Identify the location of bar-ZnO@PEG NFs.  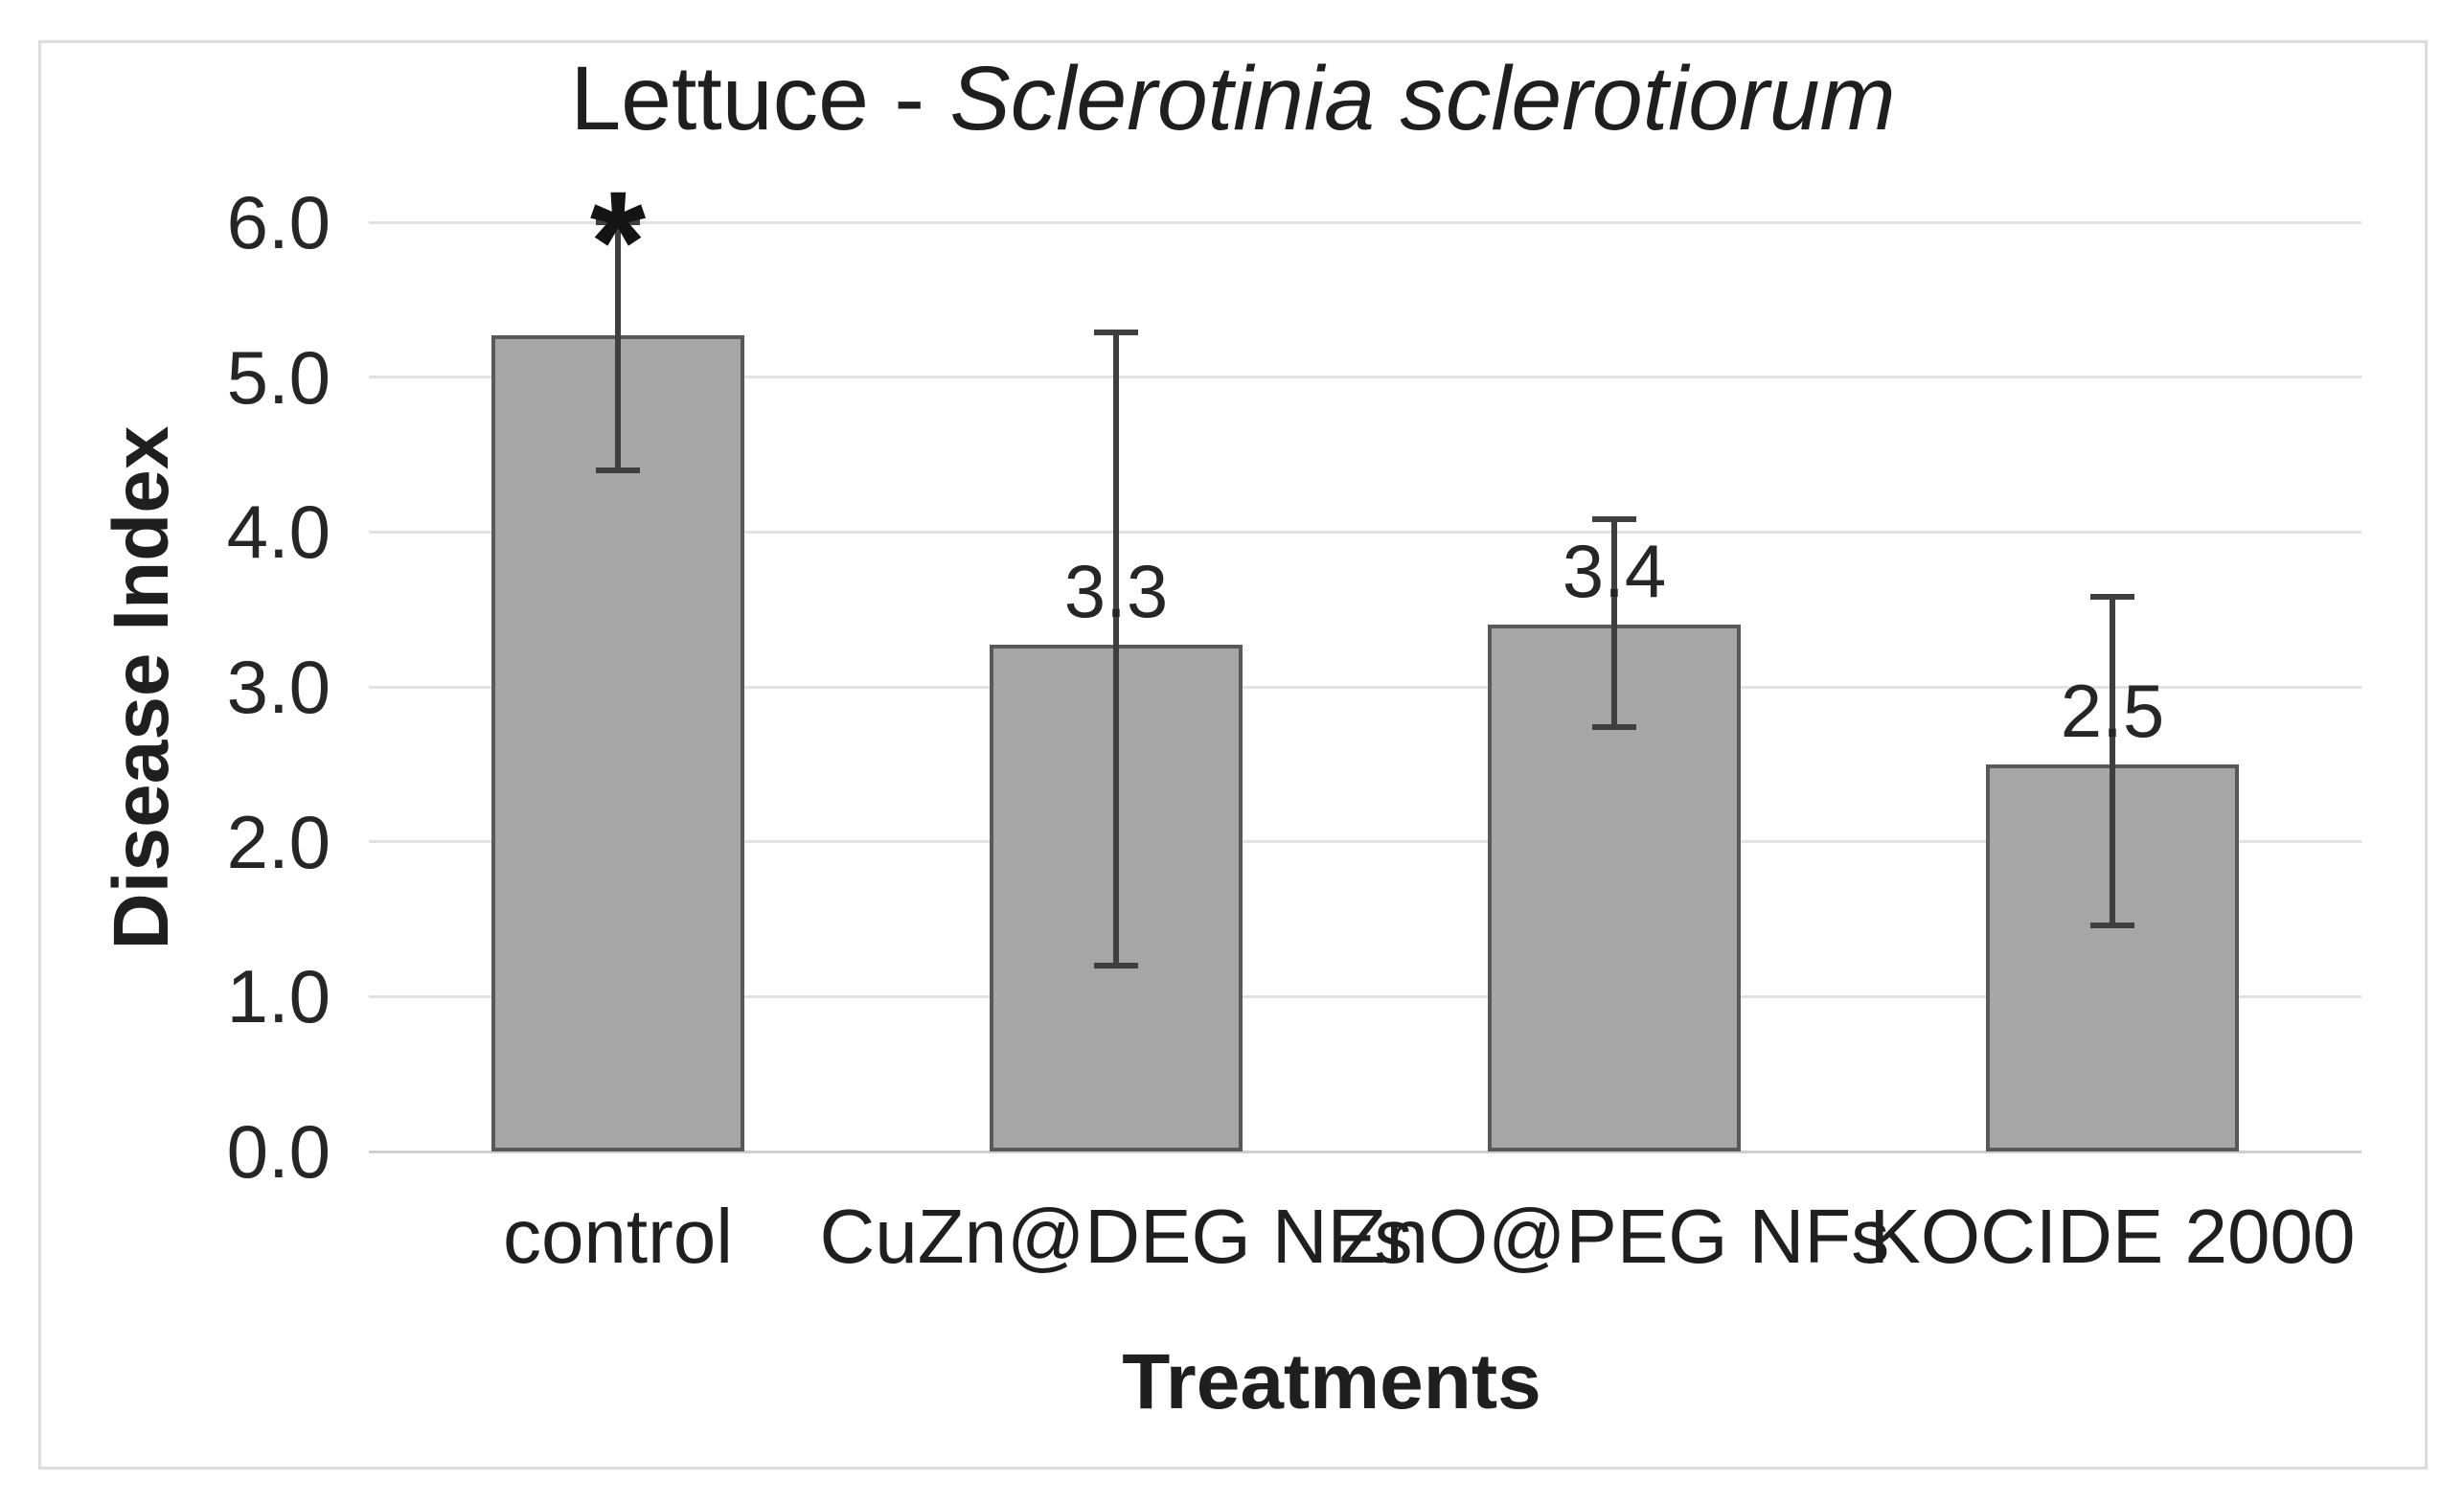
(1614, 888).